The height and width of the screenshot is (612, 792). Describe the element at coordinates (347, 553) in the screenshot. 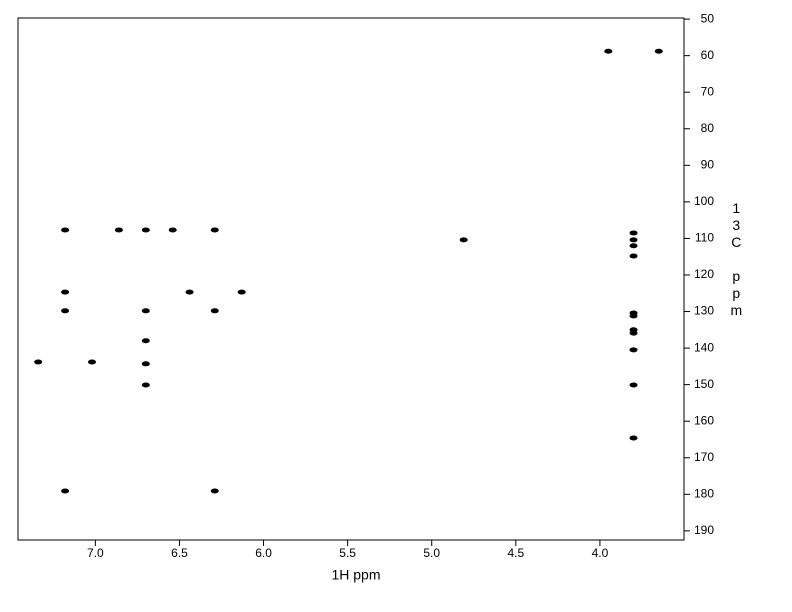

I see `x-tick-label: 5.5` at that location.